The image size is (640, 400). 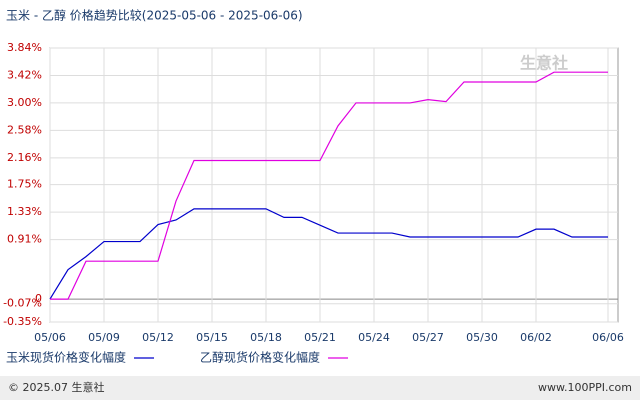 I want to click on x-tick-label: 06/06, so click(x=608, y=337).